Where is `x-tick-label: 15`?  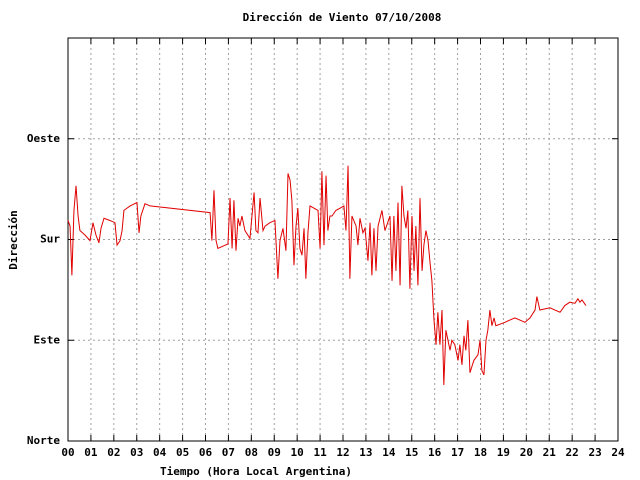 x-tick-label: 15 is located at coordinates (411, 452).